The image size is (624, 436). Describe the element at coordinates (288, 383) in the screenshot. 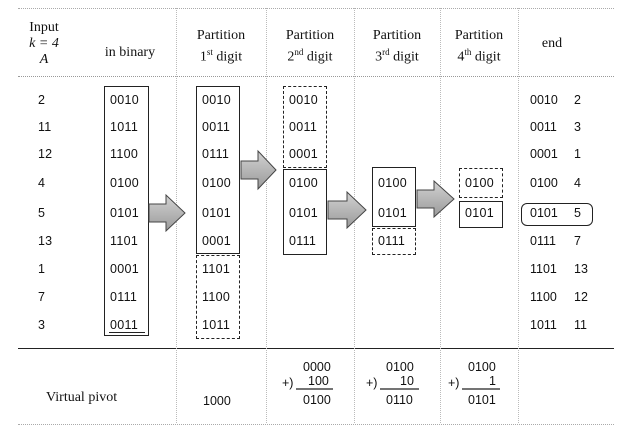

I see `pivot-p2-plus: +)` at that location.